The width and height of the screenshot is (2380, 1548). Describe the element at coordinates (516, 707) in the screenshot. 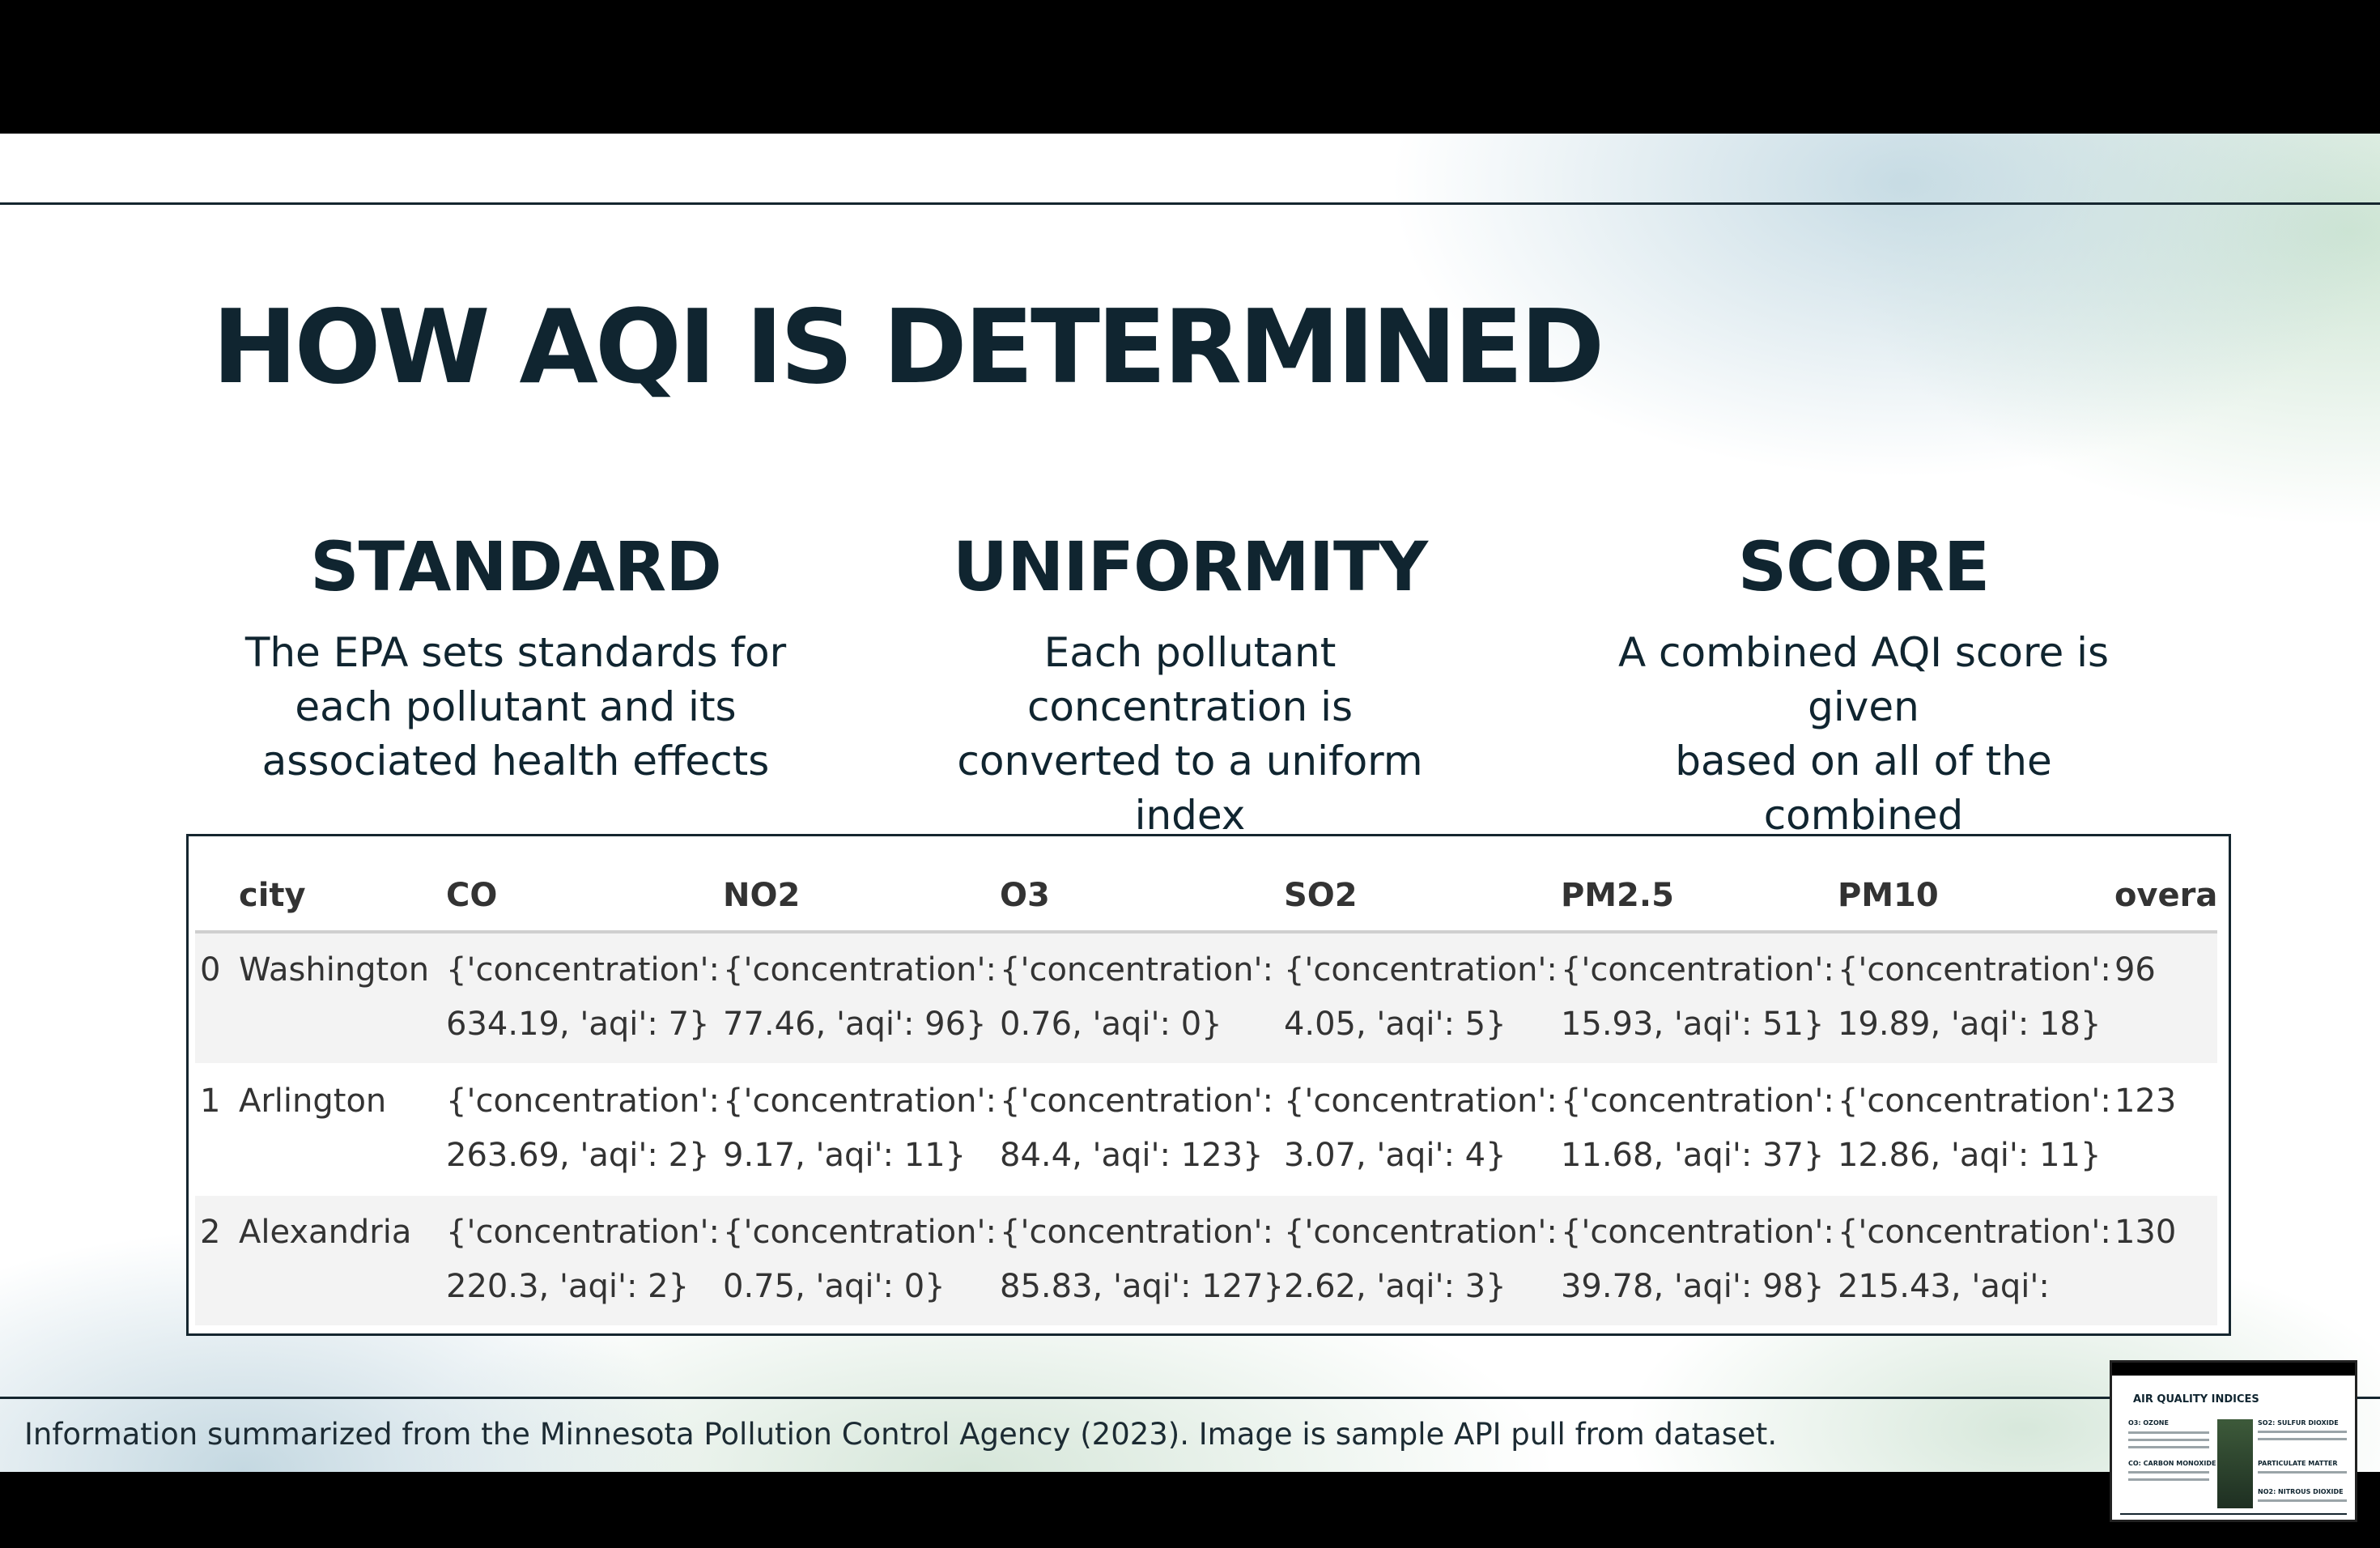

I see `body-line: each pollutant and its` at that location.